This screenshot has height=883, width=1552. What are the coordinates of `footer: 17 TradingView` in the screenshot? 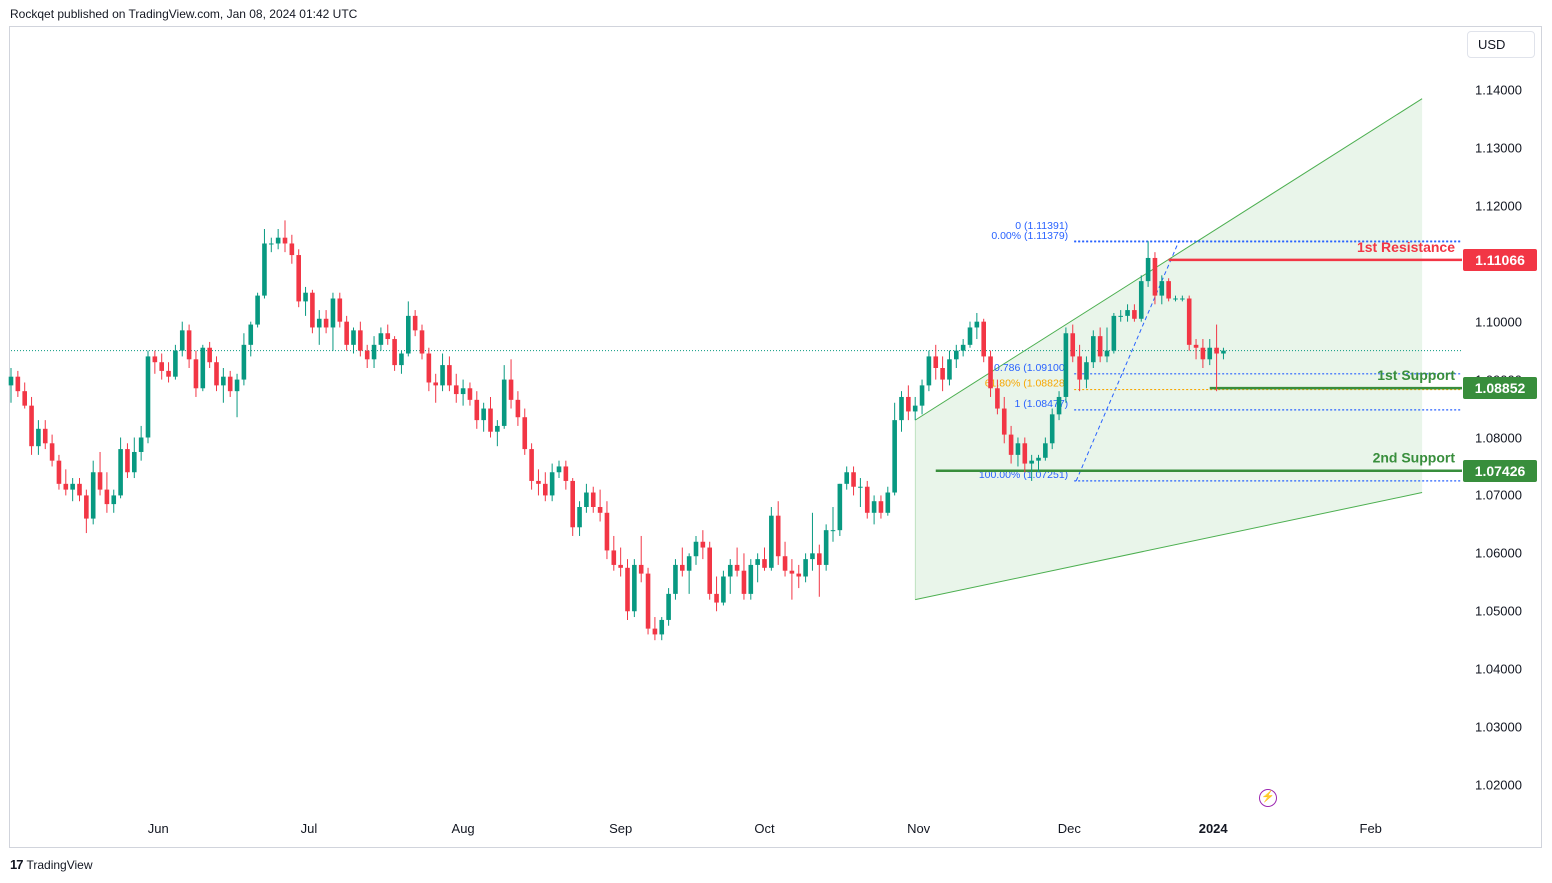 It's located at (51, 864).